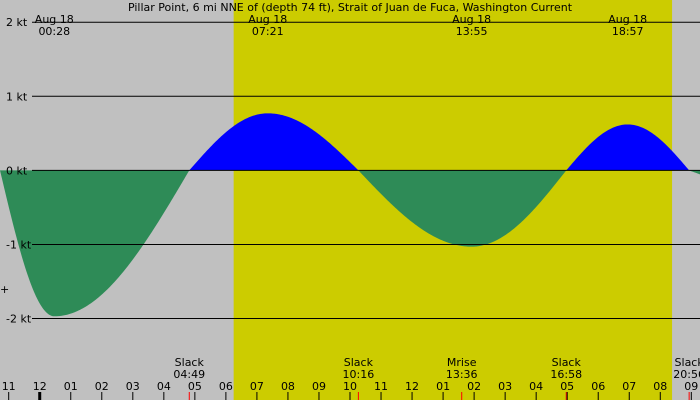 The width and height of the screenshot is (700, 400). Describe the element at coordinates (17, 22) in the screenshot. I see `y-tick-label: 2 kt` at that location.